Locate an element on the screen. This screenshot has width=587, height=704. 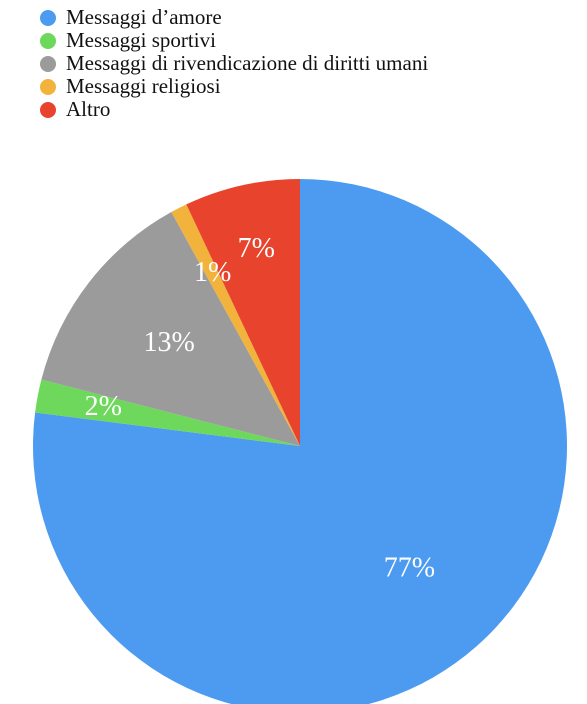
legend-item: Altro is located at coordinates (234, 109).